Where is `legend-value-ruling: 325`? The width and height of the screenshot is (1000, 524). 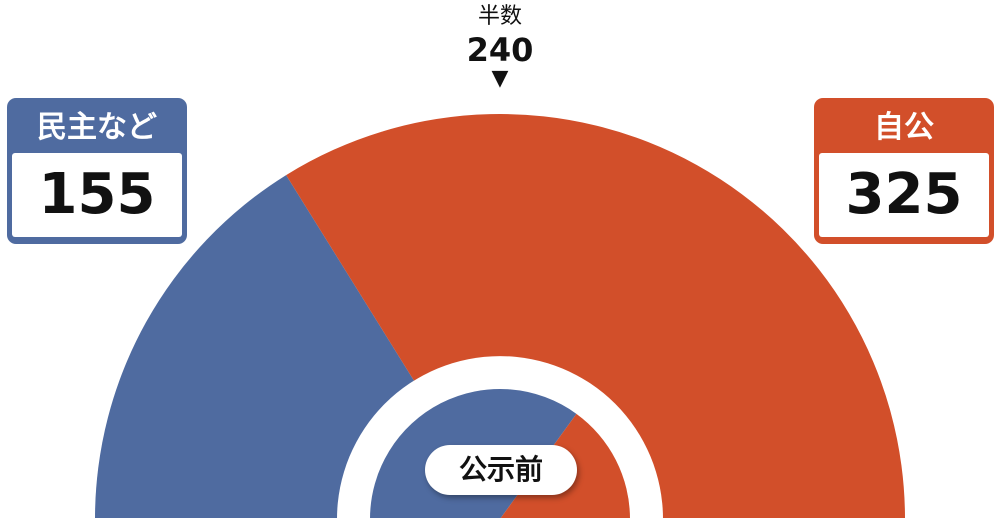 legend-value-ruling: 325 is located at coordinates (904, 195).